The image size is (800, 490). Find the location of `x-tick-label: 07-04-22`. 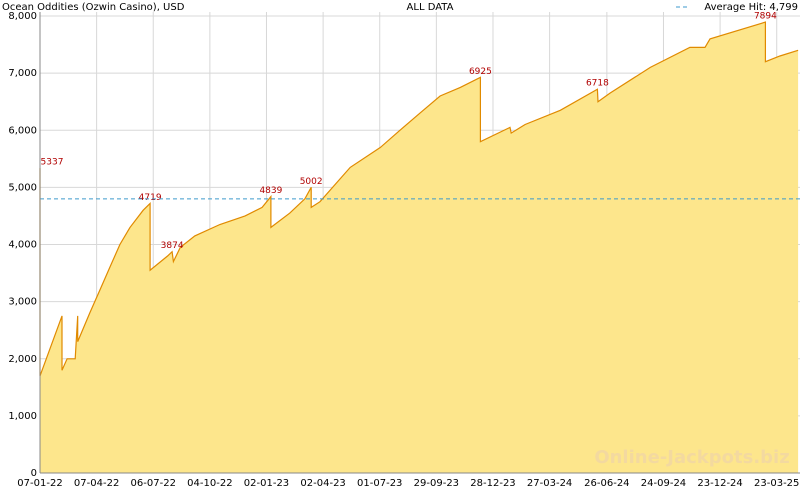

x-tick-label: 07-04-22 is located at coordinates (96, 483).